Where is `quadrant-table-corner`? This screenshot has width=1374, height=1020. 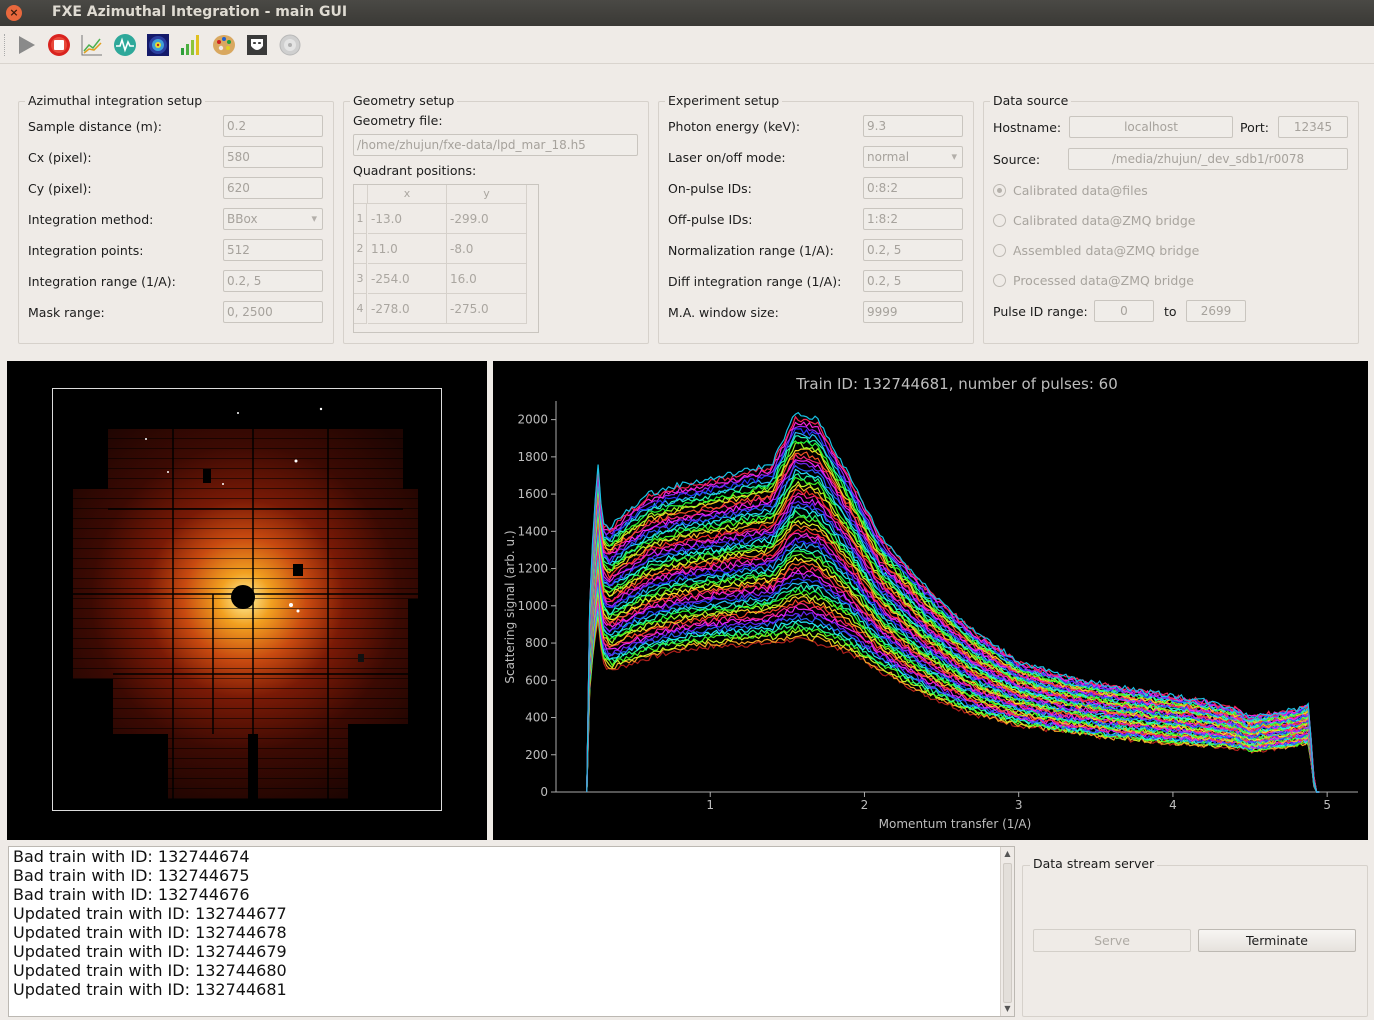
quadrant-table-corner is located at coordinates (361, 194).